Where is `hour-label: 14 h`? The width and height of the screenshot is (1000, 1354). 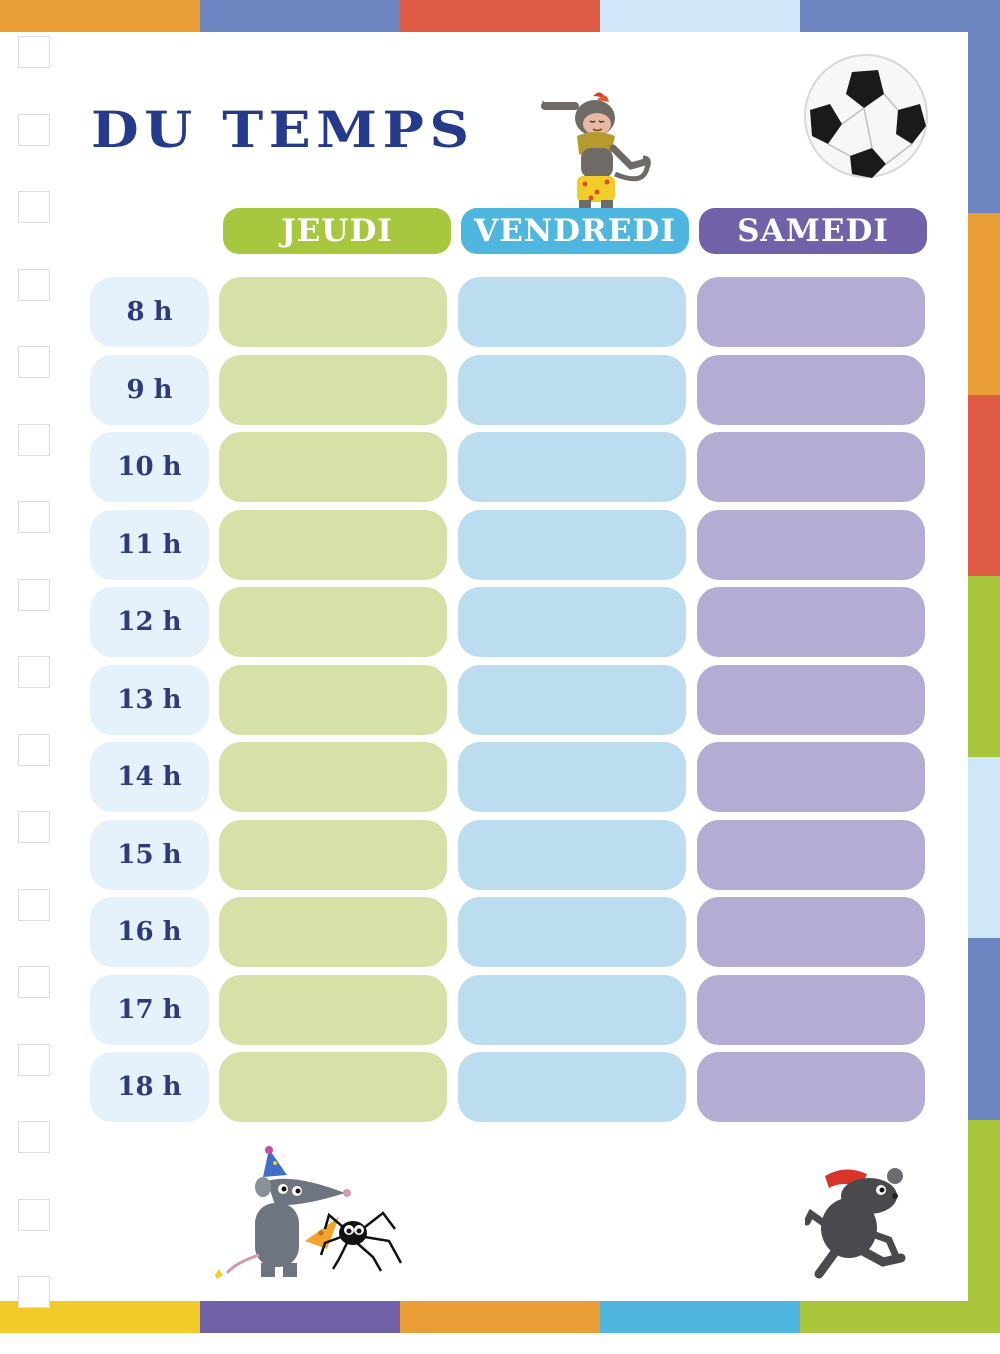 hour-label: 14 h is located at coordinates (149, 777).